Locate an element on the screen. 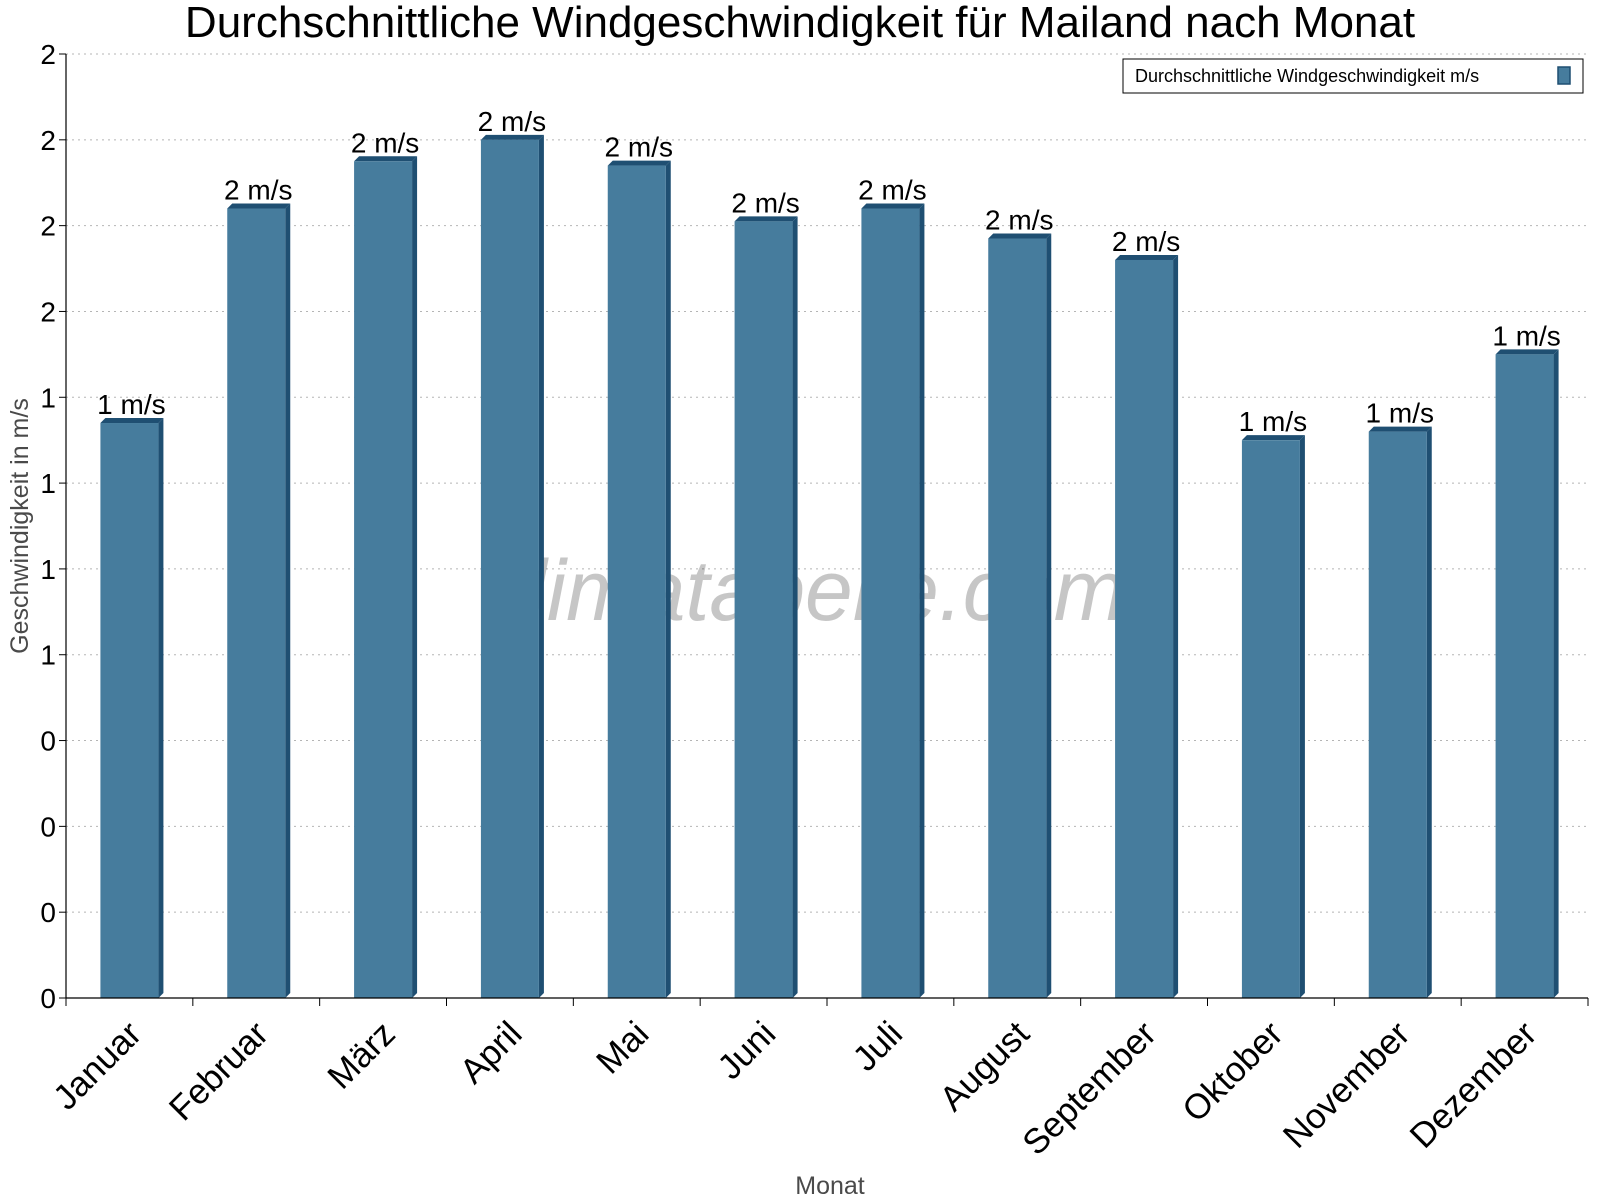  x-tick-label: Dezember is located at coordinates (1473, 1085).